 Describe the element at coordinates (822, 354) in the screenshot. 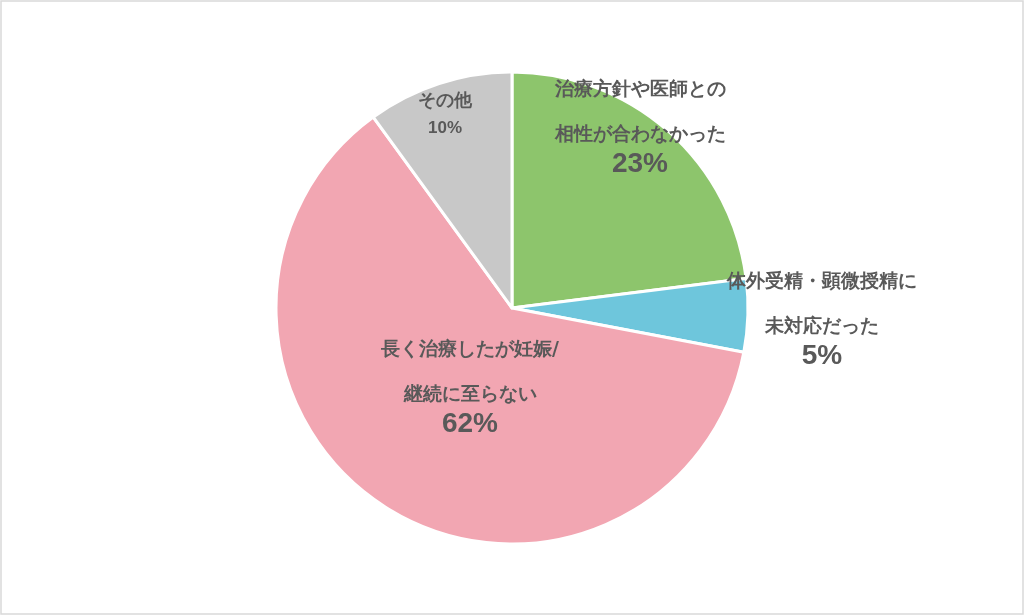

I see `data-label: 5%` at that location.